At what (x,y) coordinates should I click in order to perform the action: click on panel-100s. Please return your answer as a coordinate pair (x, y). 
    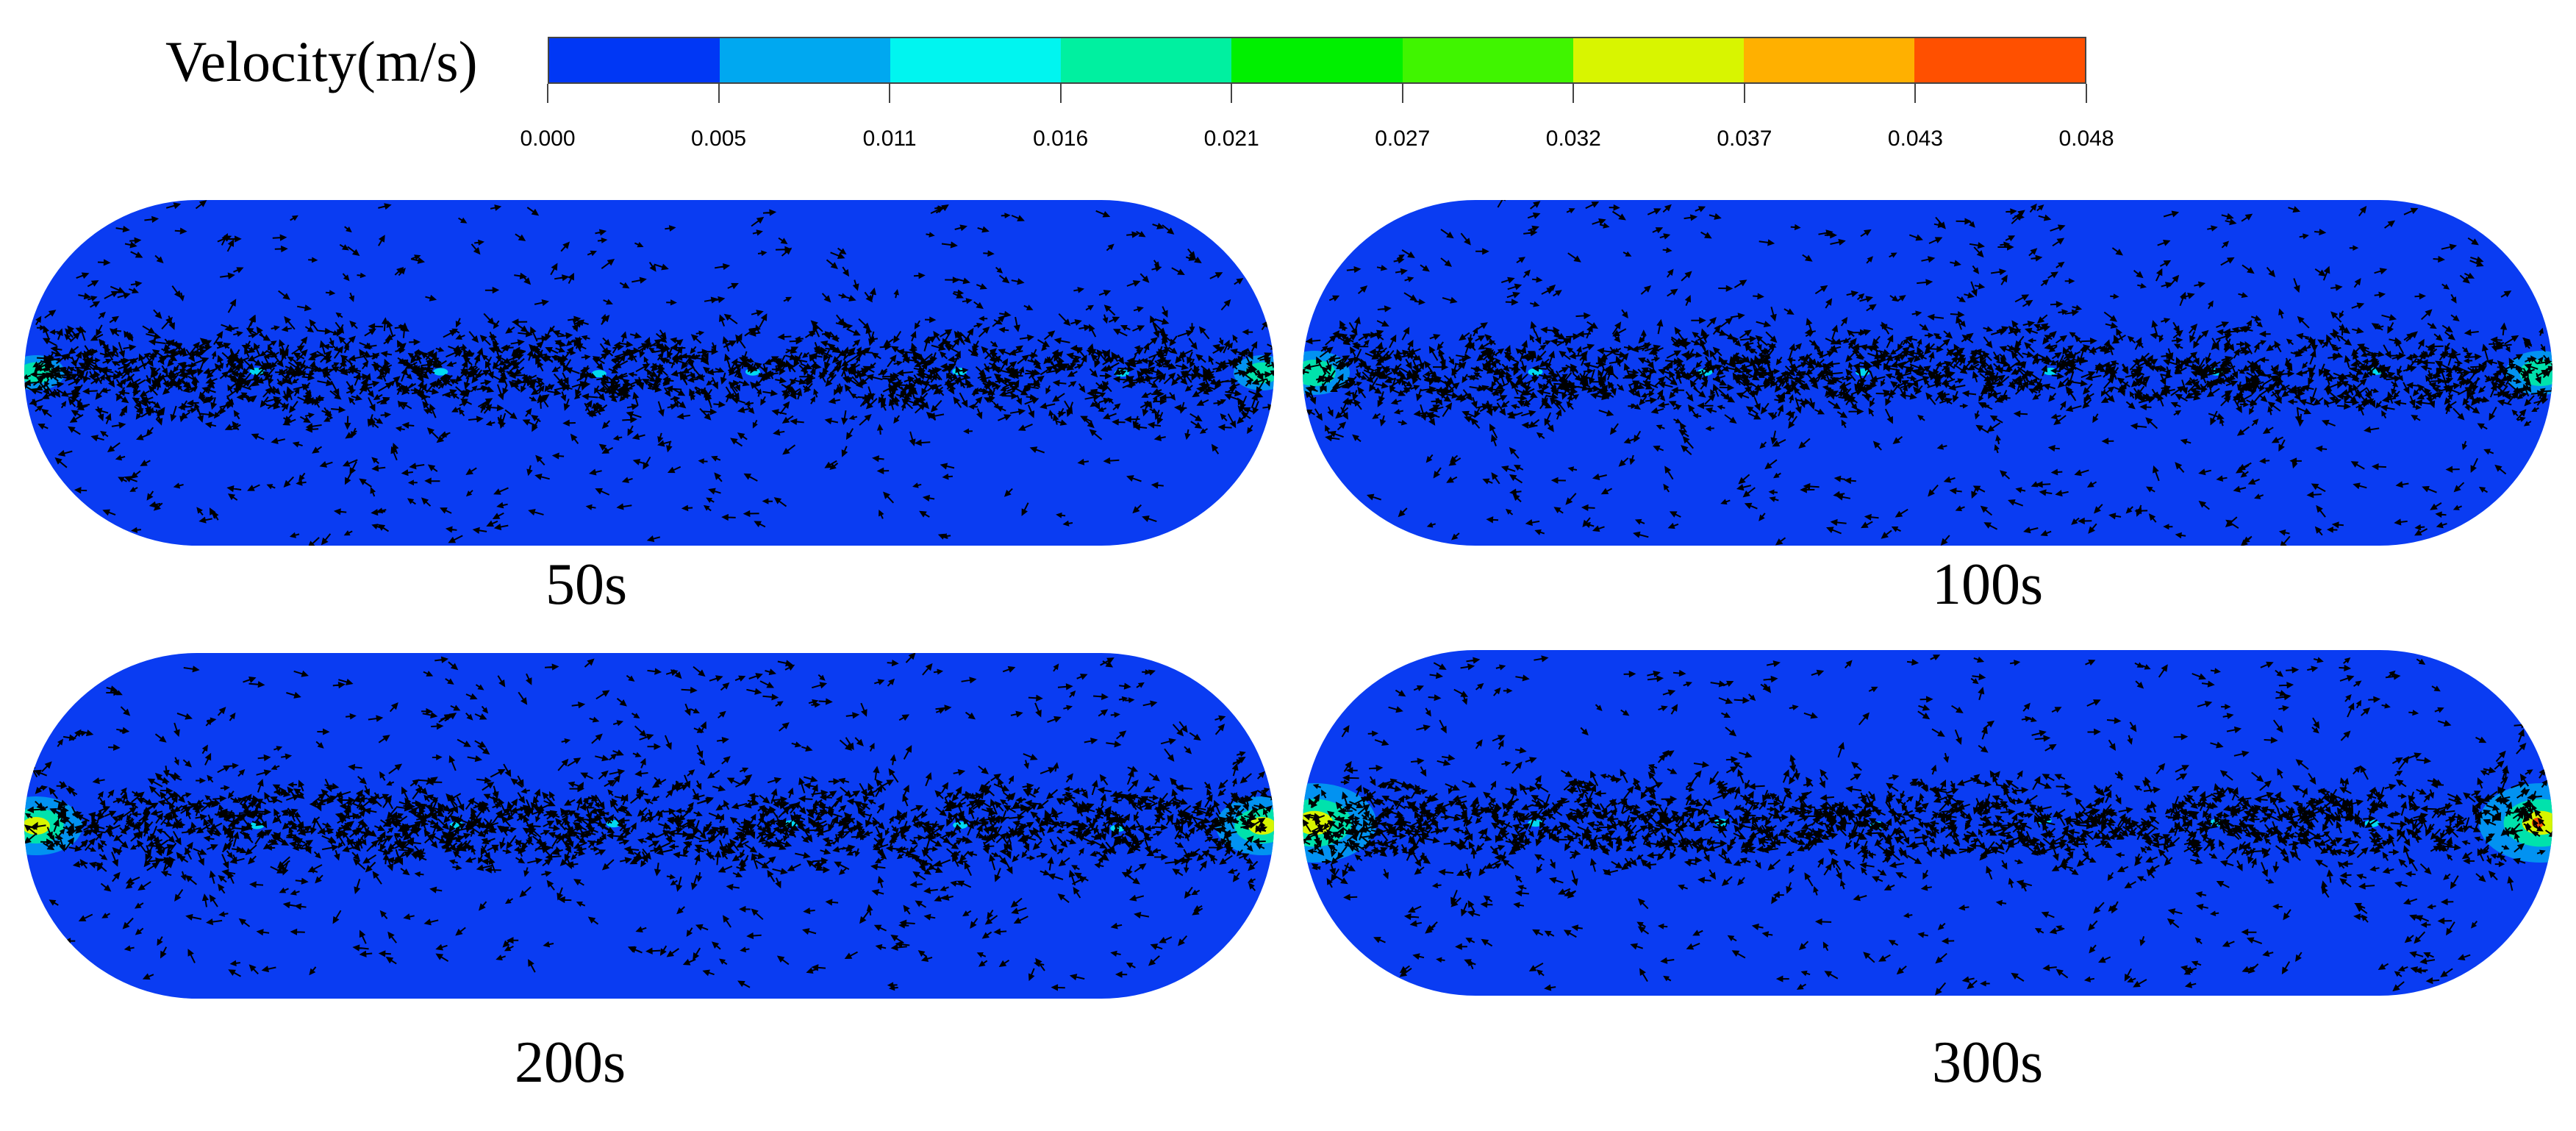
    Looking at the image, I should click on (1927, 373).